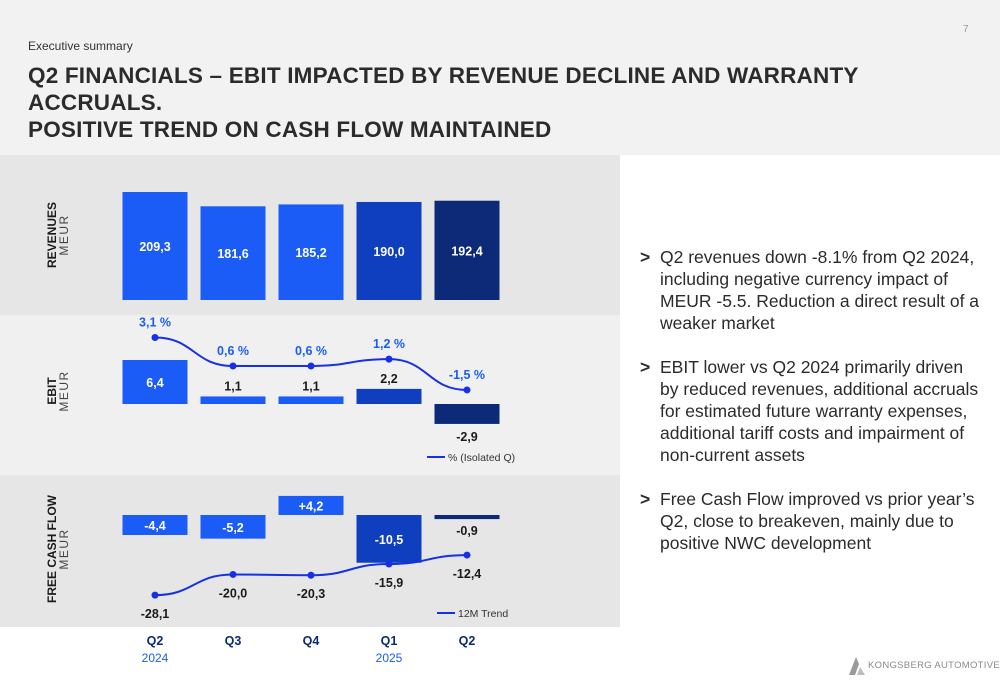 The height and width of the screenshot is (685, 1000). Describe the element at coordinates (155, 614) in the screenshot. I see `fcf-trend-label: -28,1` at that location.